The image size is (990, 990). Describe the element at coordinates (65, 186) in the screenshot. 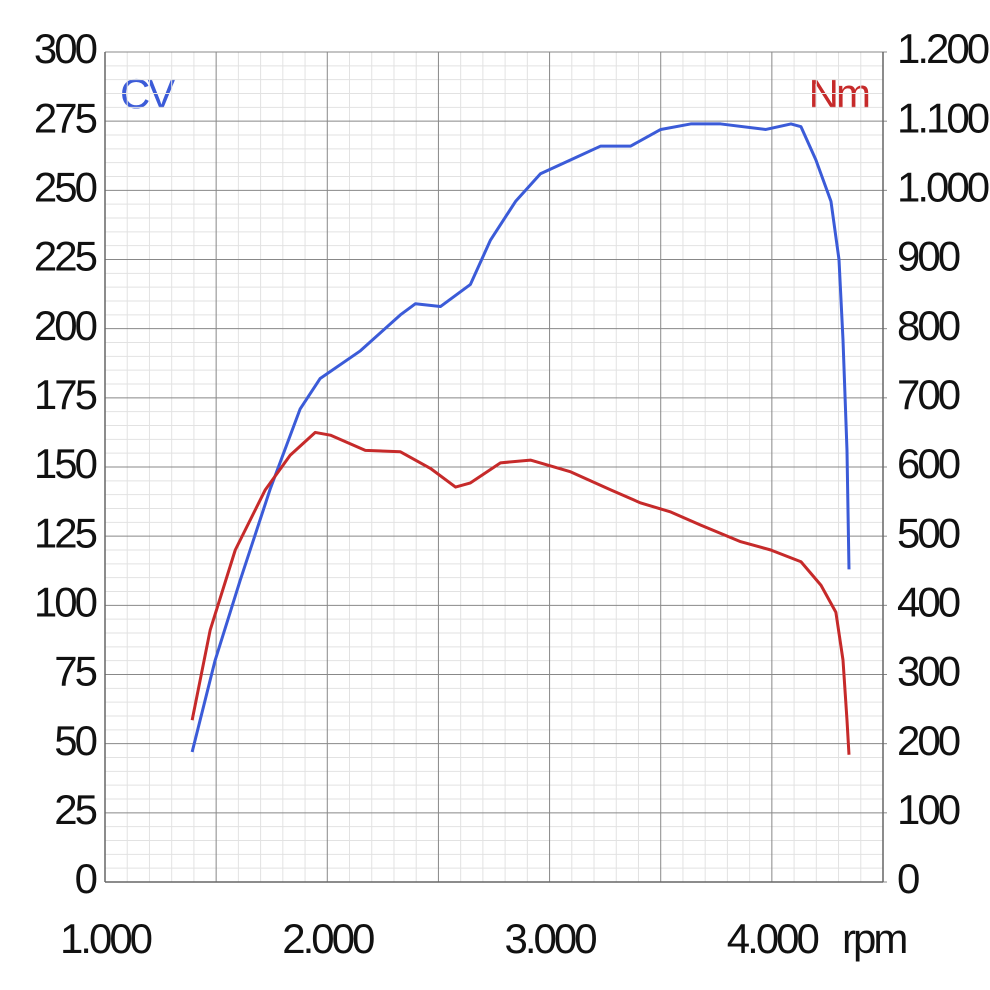

I see `y-tick-label: 250` at that location.